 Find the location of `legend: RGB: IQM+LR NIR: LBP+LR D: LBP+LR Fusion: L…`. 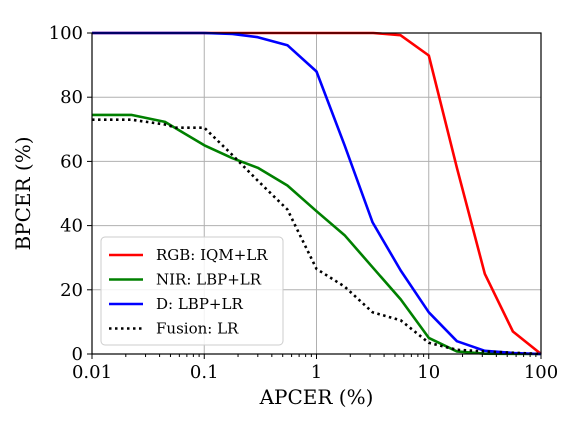

legend: RGB: IQM+LR NIR: LBP+LR D: LBP+LR Fusion: L… is located at coordinates (192, 291).